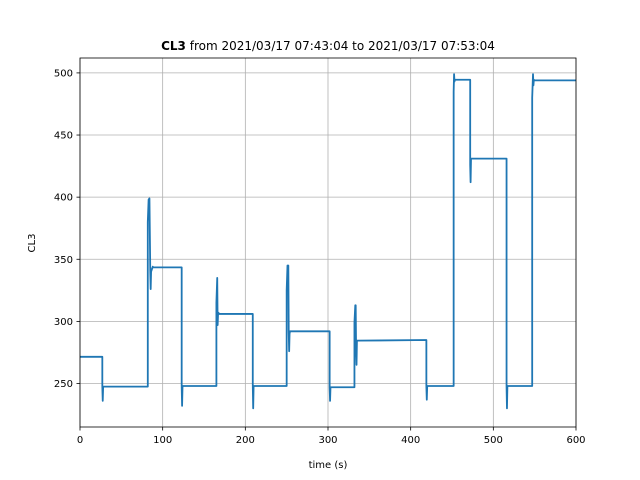 The height and width of the screenshot is (480, 640). Describe the element at coordinates (63, 136) in the screenshot. I see `y-tick-label: 450` at that location.